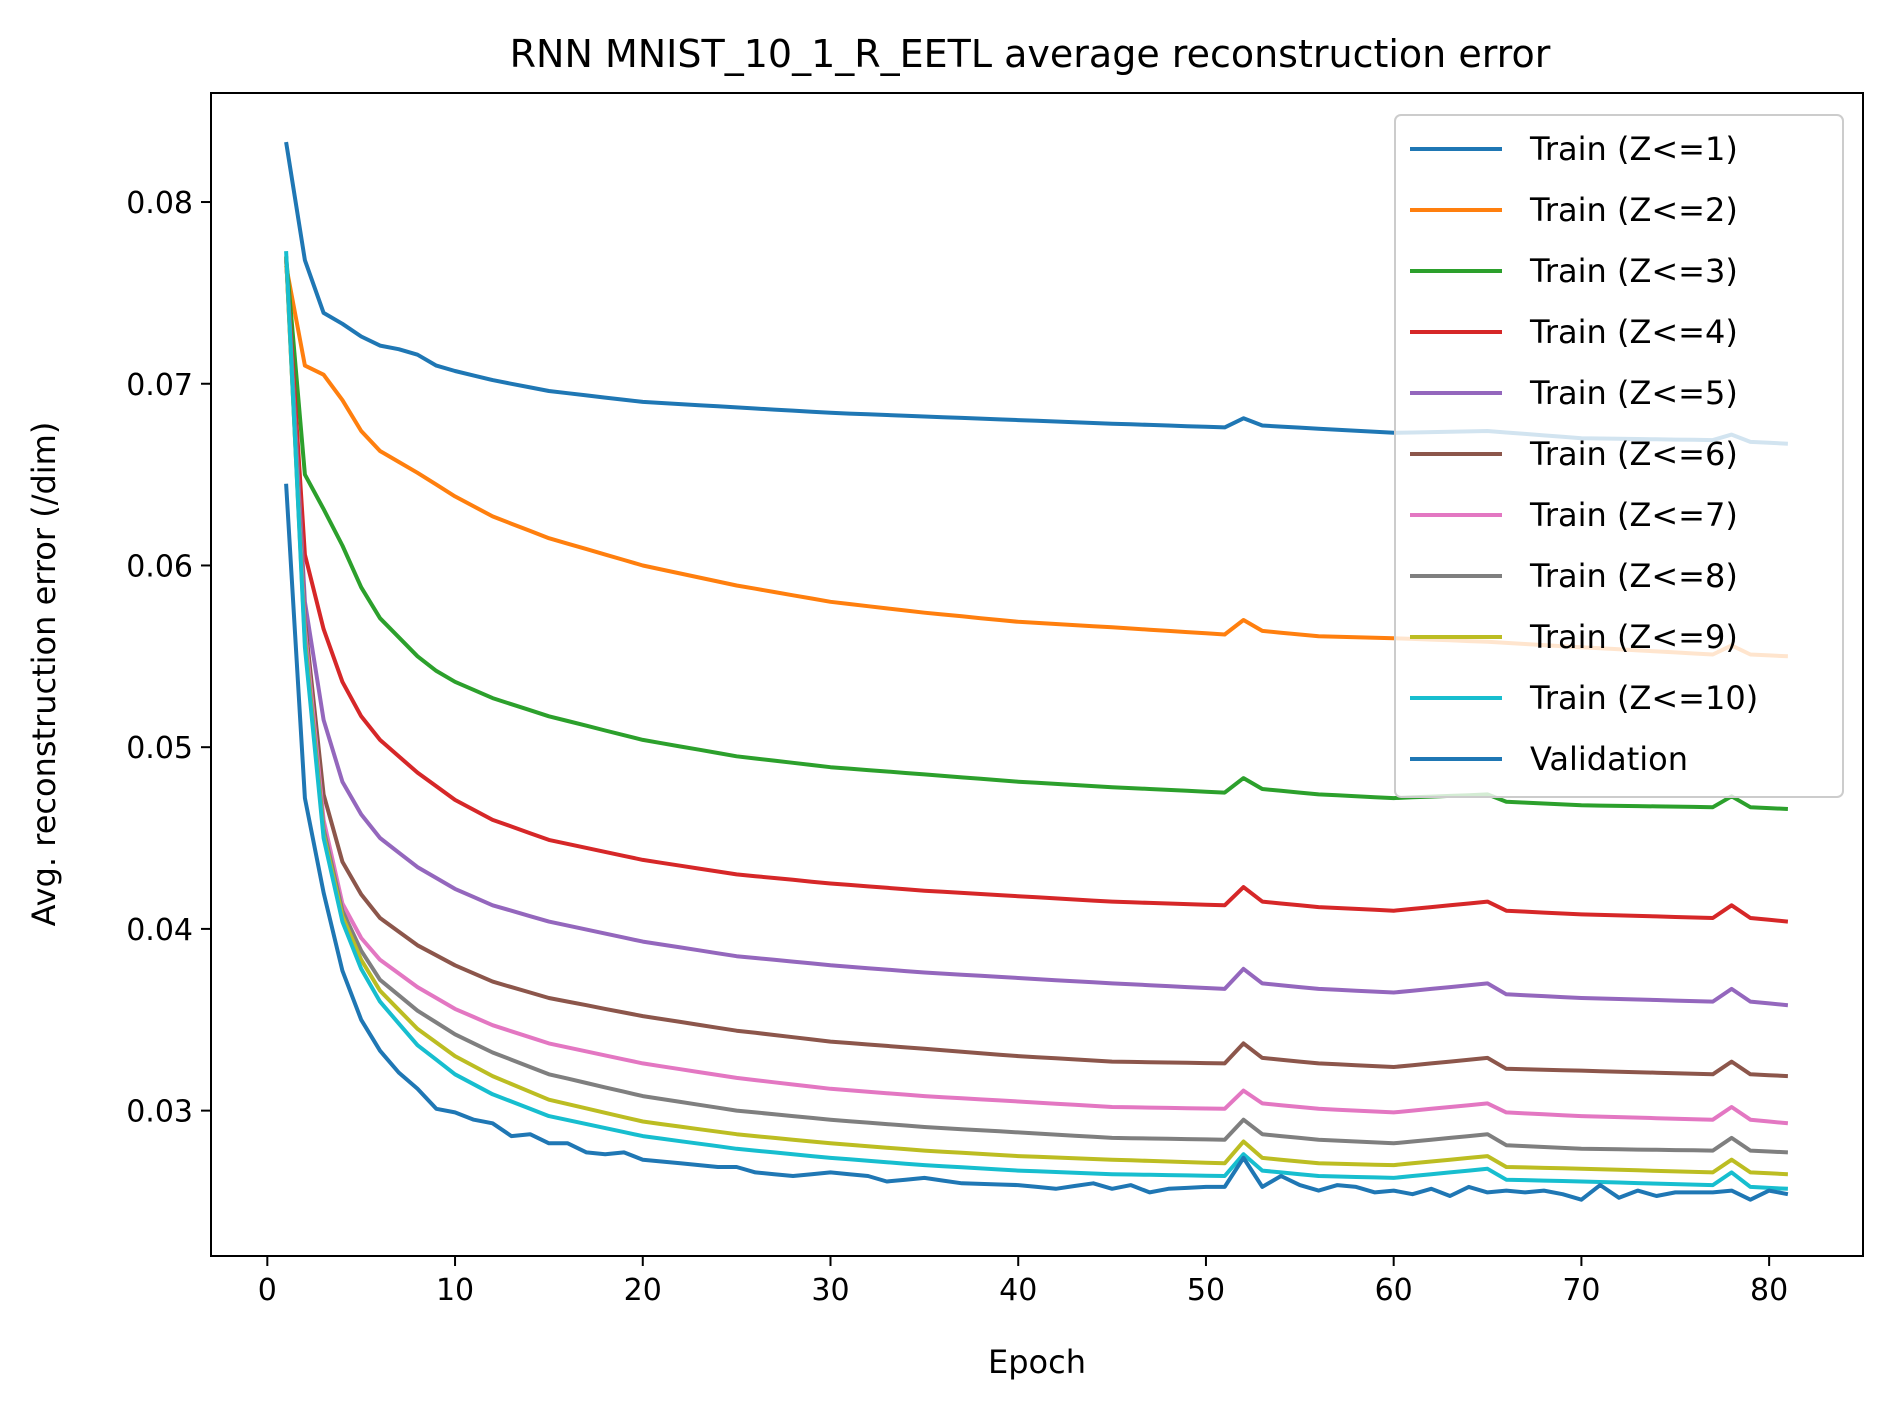 The image size is (1887, 1408). I want to click on x-tick-label: 30, so click(830, 1290).